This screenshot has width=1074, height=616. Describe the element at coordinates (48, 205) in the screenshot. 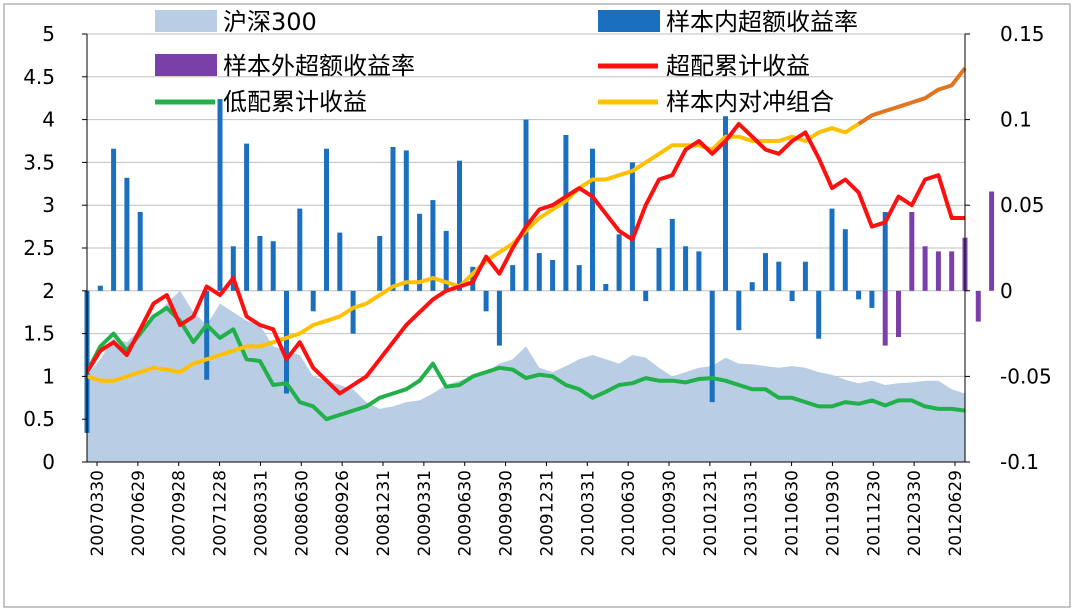

I see `left-y-tick-label: 3` at that location.